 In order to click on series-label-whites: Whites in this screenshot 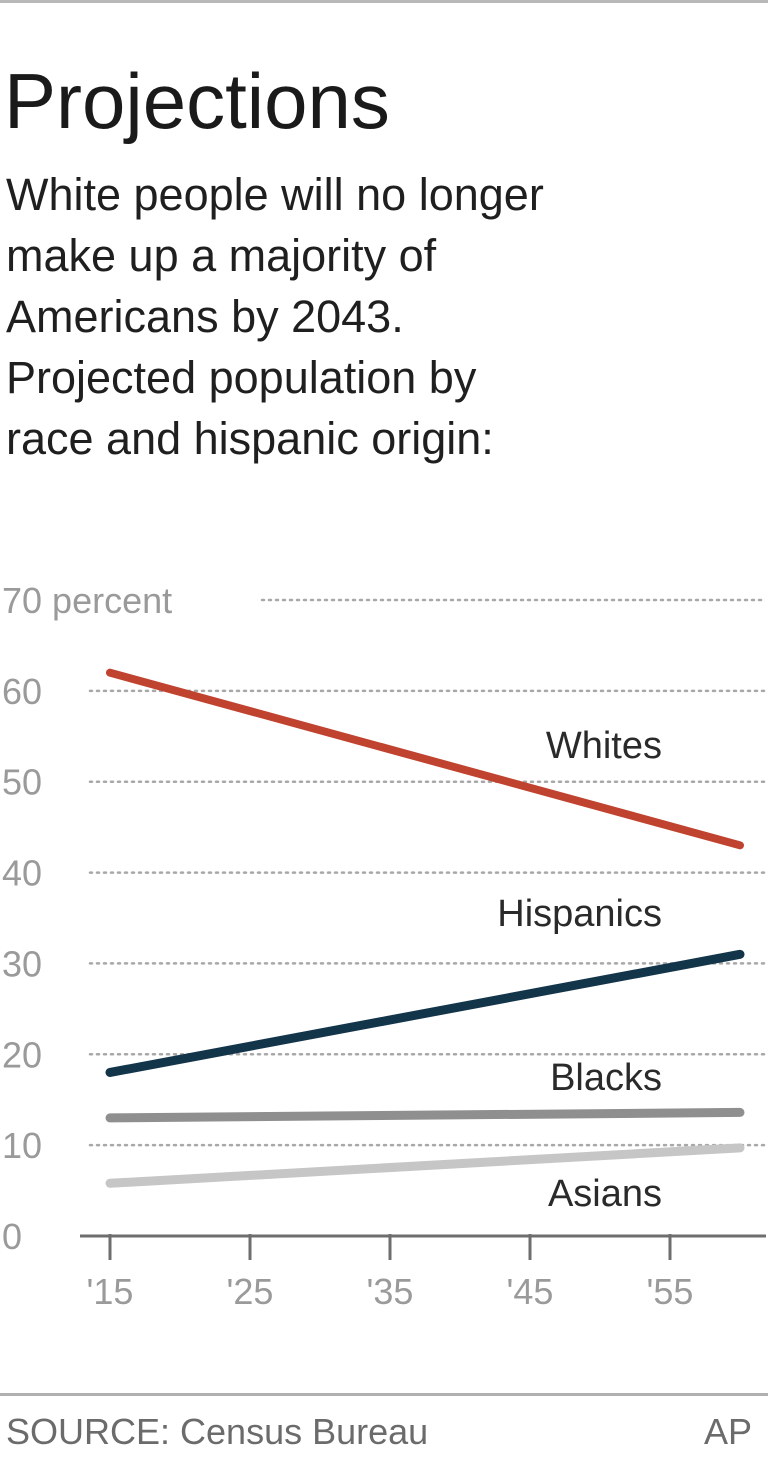, I will do `click(604, 746)`.